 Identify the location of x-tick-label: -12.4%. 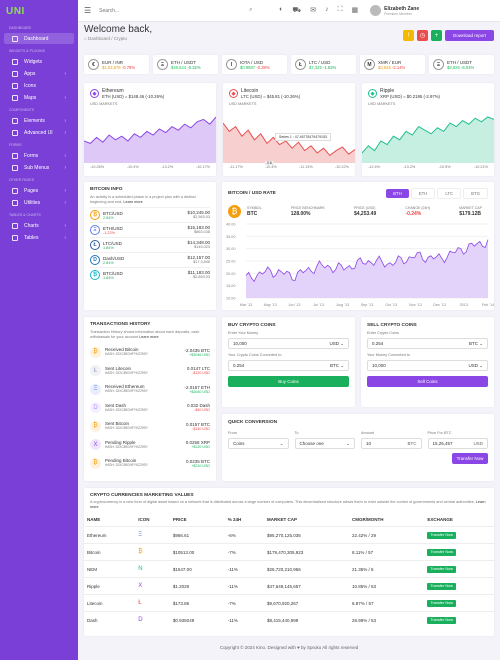
(374, 167).